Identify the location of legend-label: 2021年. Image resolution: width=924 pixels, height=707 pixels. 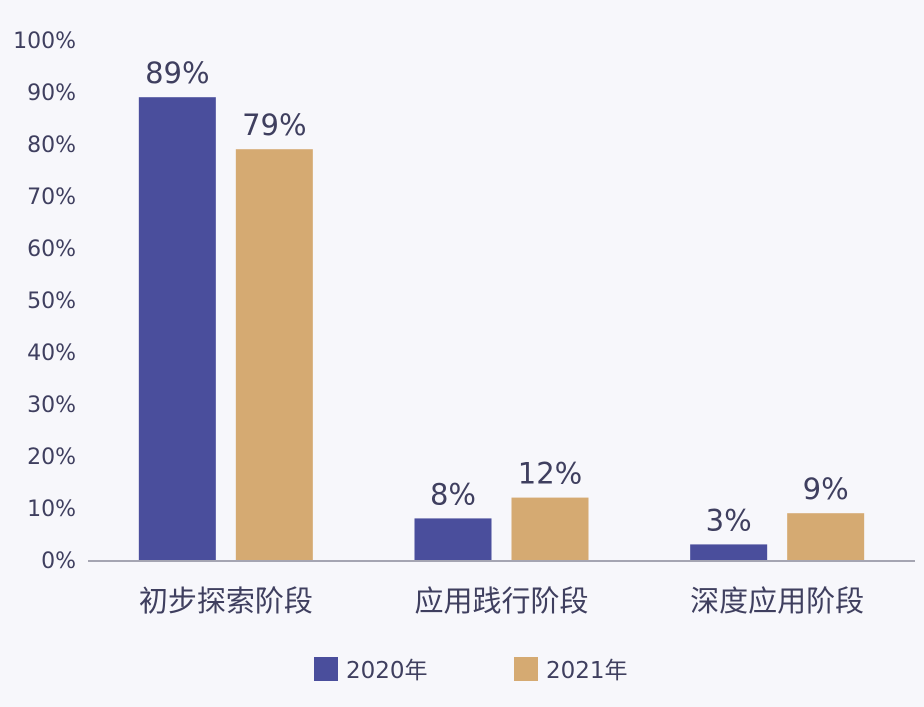
(587, 671).